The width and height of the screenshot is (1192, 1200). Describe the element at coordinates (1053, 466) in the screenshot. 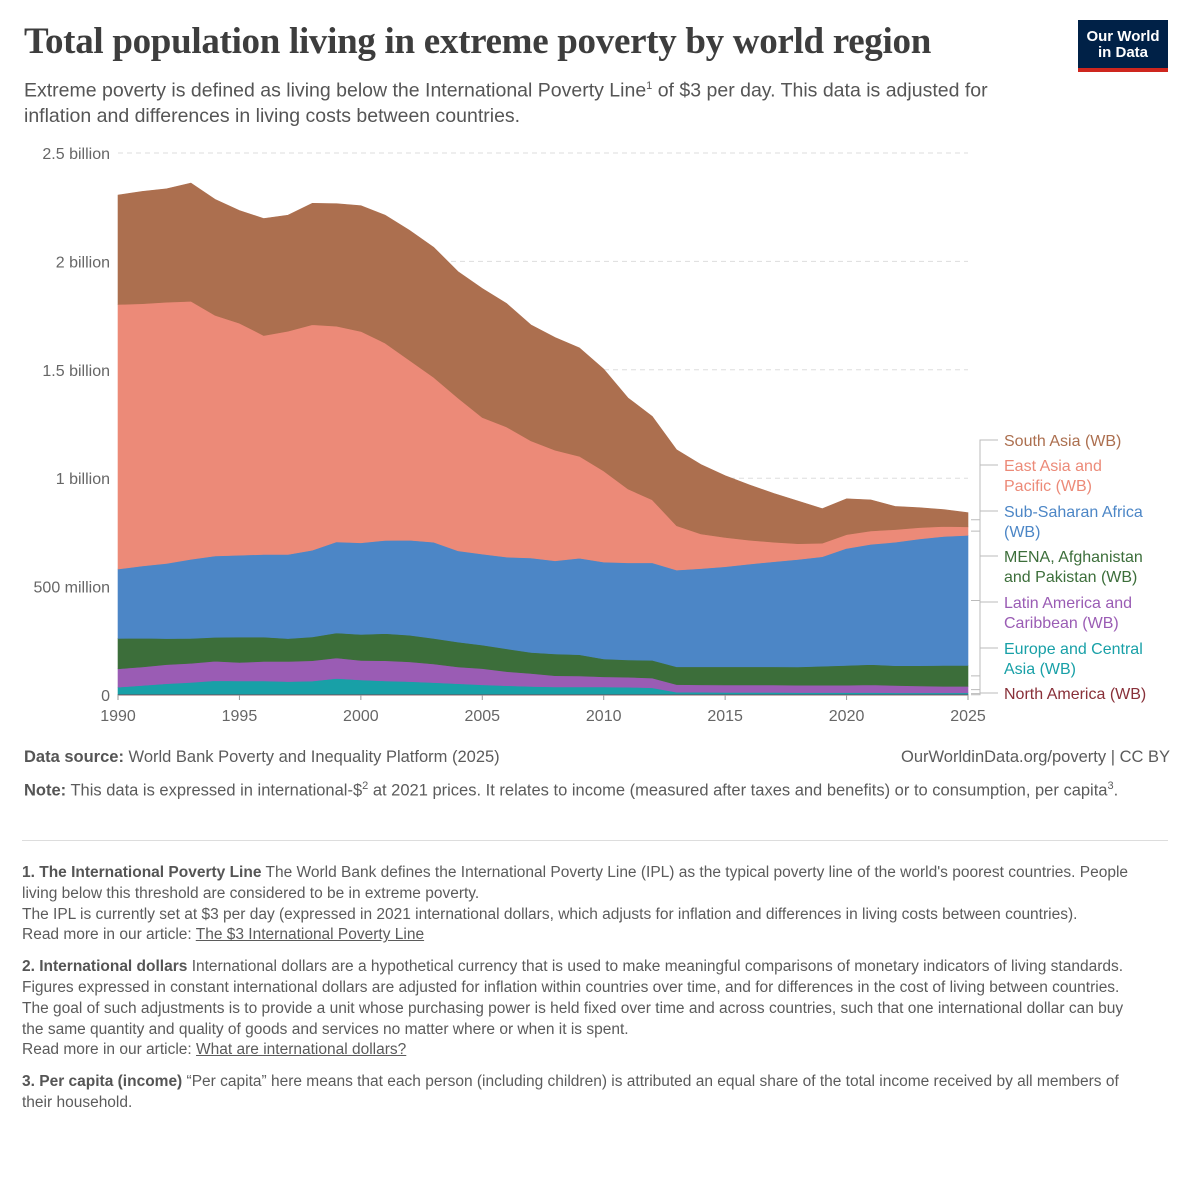

I see `legend-label: East Asia and` at that location.